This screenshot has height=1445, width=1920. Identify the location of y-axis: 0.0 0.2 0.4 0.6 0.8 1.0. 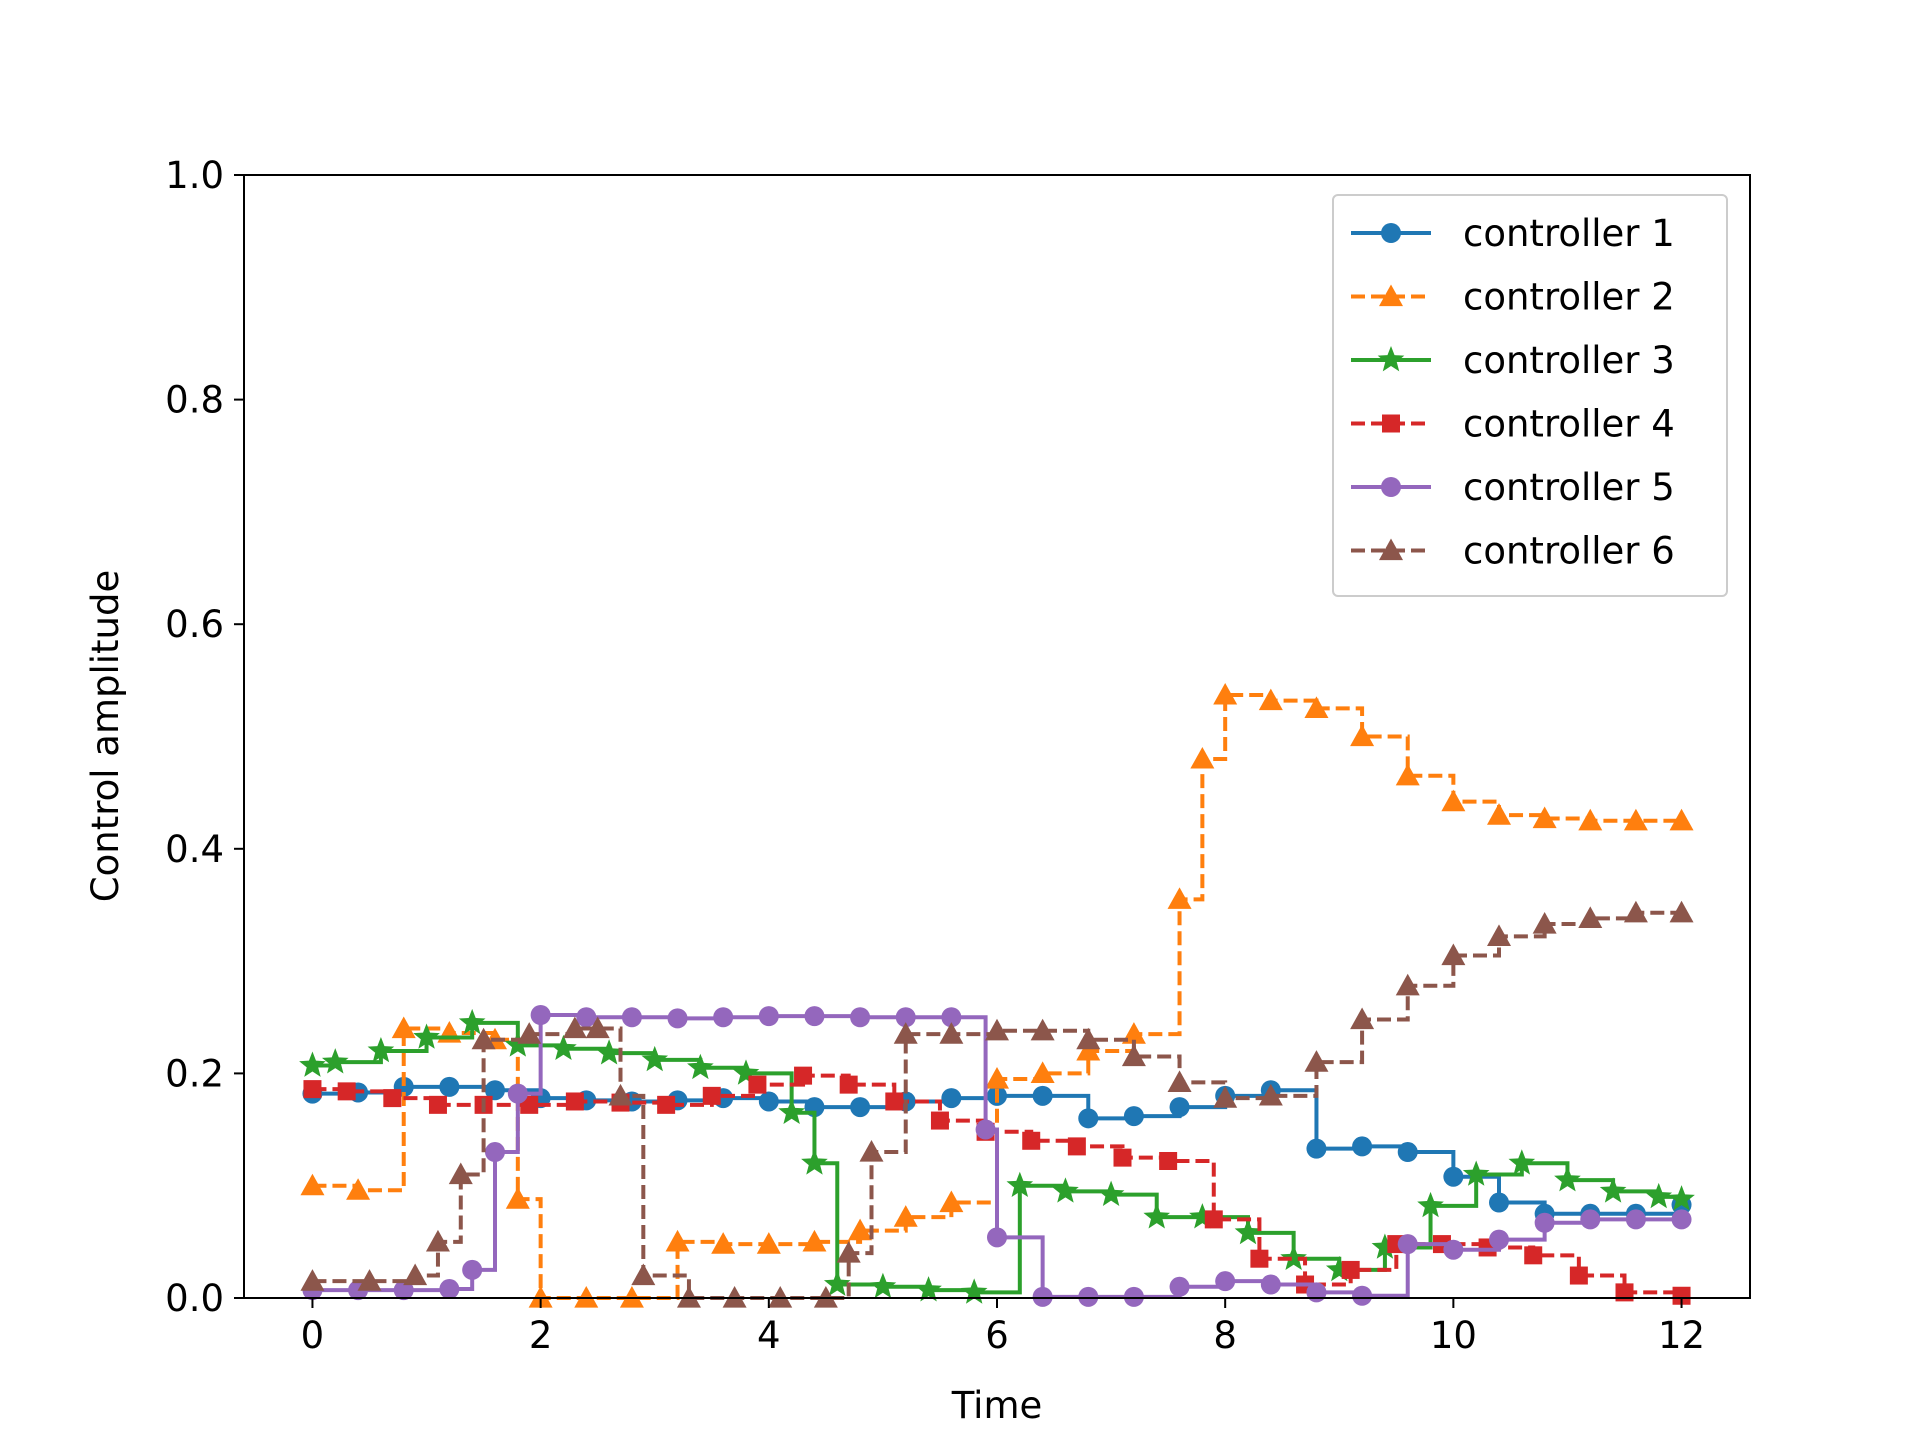
(204, 737).